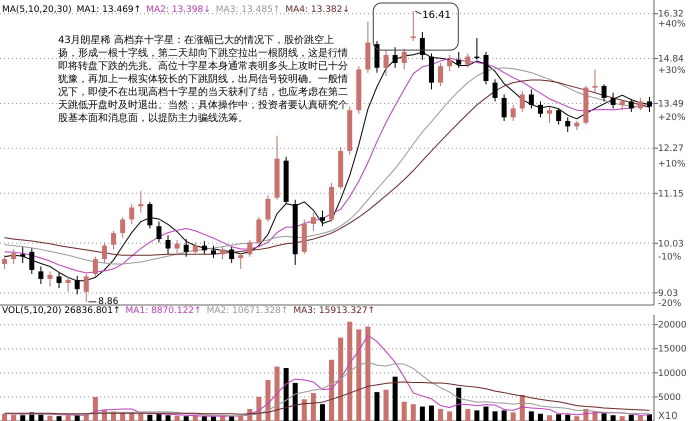  I want to click on text: MA3: 13.485↑, so click(248, 10).